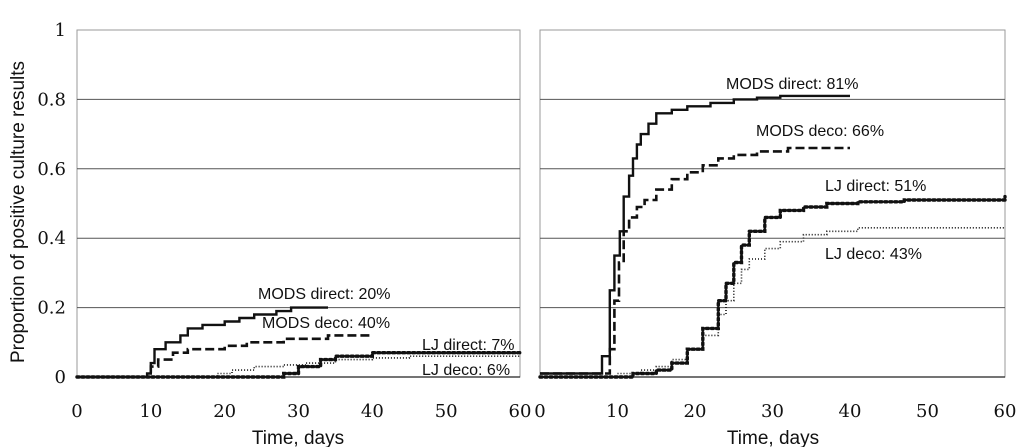  I want to click on left-anno-mods-deco: MODS deco: 40%, so click(326, 323).